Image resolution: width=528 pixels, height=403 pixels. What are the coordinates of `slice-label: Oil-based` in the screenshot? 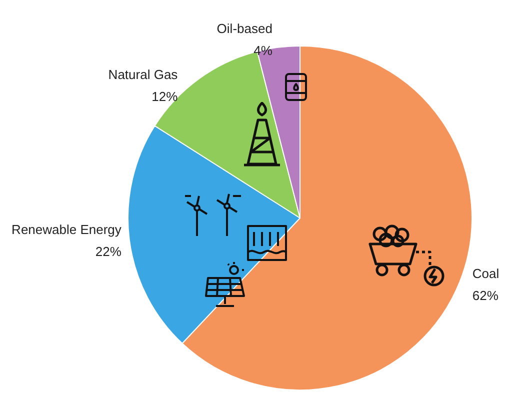 It's located at (244, 28).